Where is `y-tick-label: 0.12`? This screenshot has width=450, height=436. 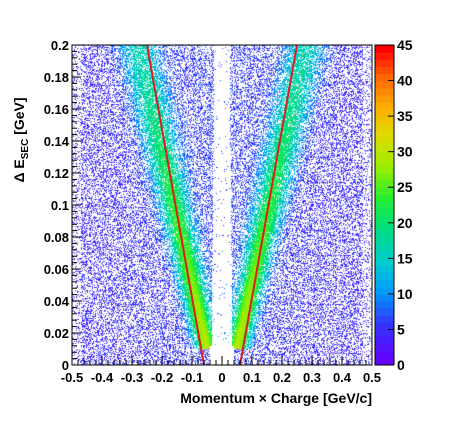 y-tick-label: 0.12 is located at coordinates (56, 173).